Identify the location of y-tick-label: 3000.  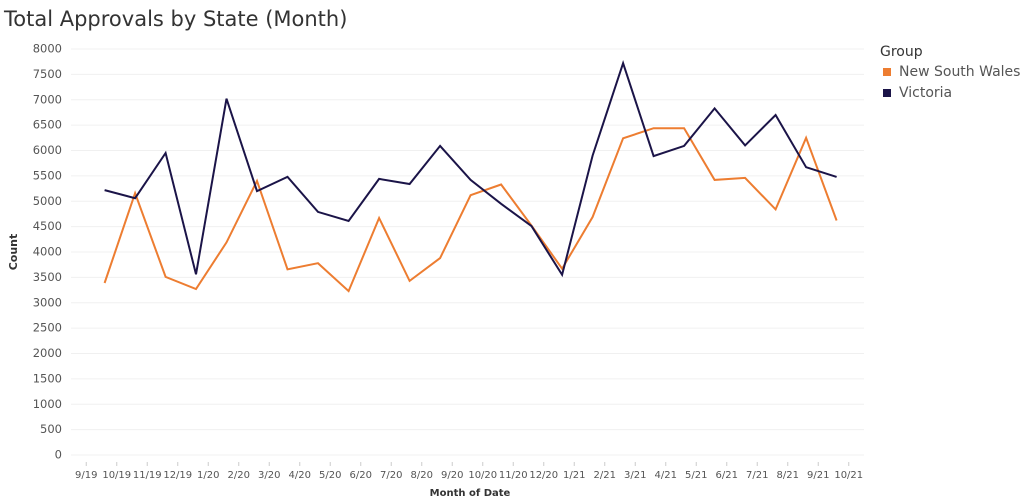
(47, 302).